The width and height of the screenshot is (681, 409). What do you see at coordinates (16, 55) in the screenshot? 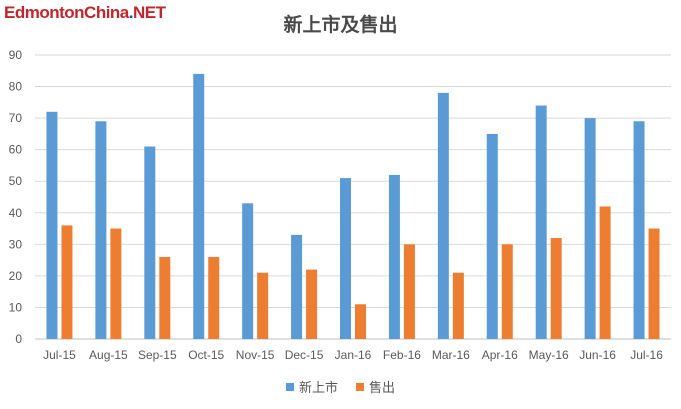
I see `y-tick-label: 90` at bounding box center [16, 55].